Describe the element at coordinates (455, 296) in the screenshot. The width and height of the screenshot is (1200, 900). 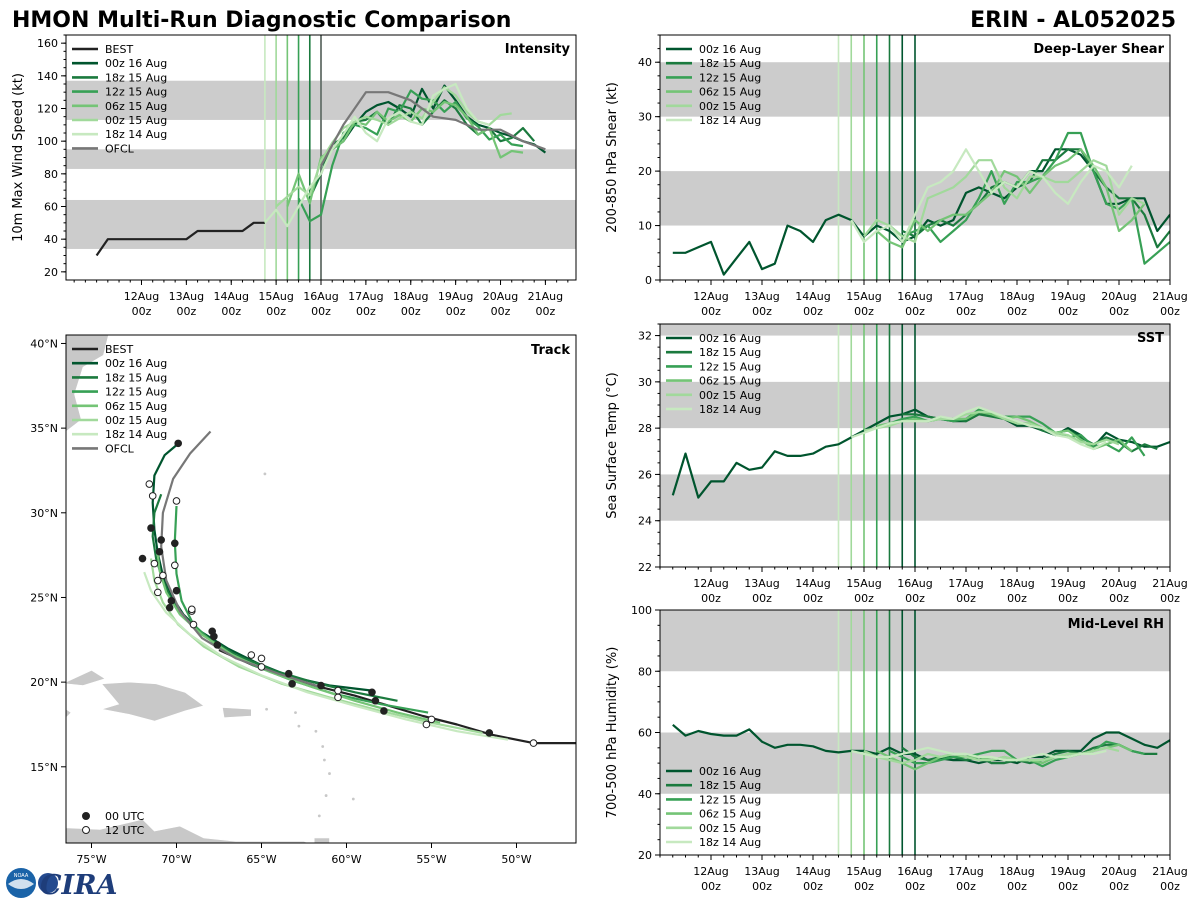
I see `x-tick-day: 19Aug` at that location.